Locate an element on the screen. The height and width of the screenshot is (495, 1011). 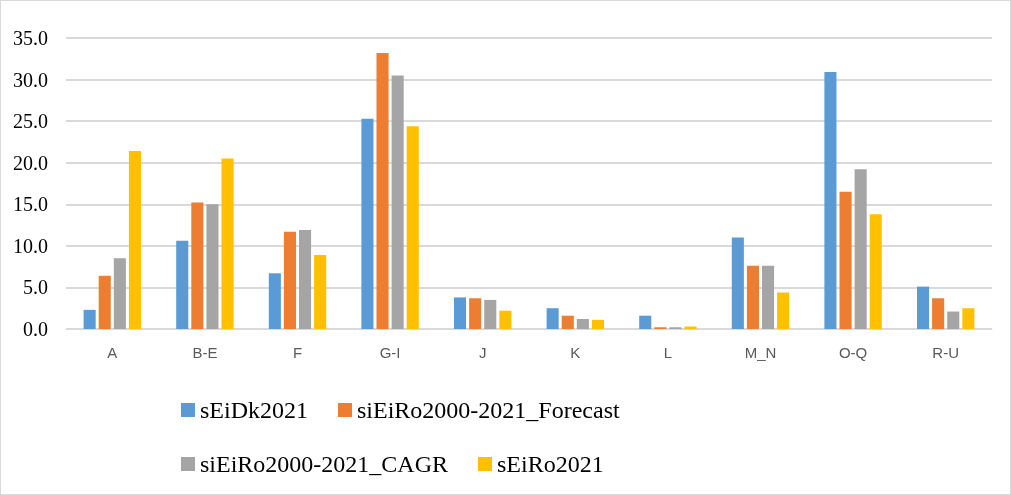
y-tick-label: 5.0 is located at coordinates (35, 287).